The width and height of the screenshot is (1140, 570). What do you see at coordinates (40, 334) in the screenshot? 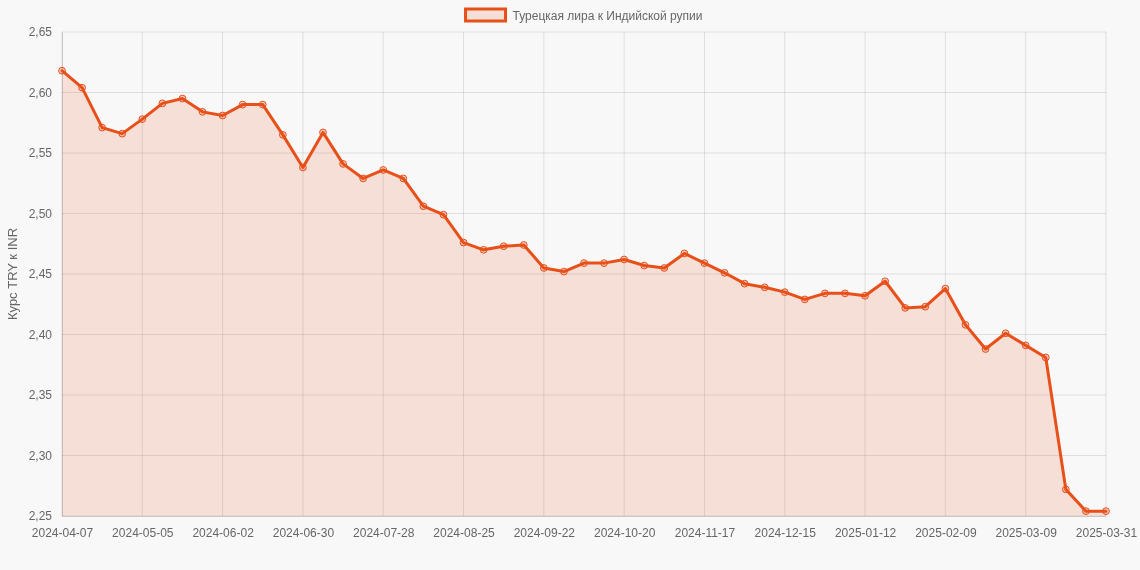
I see `y-tick-label: 2,40` at bounding box center [40, 334].